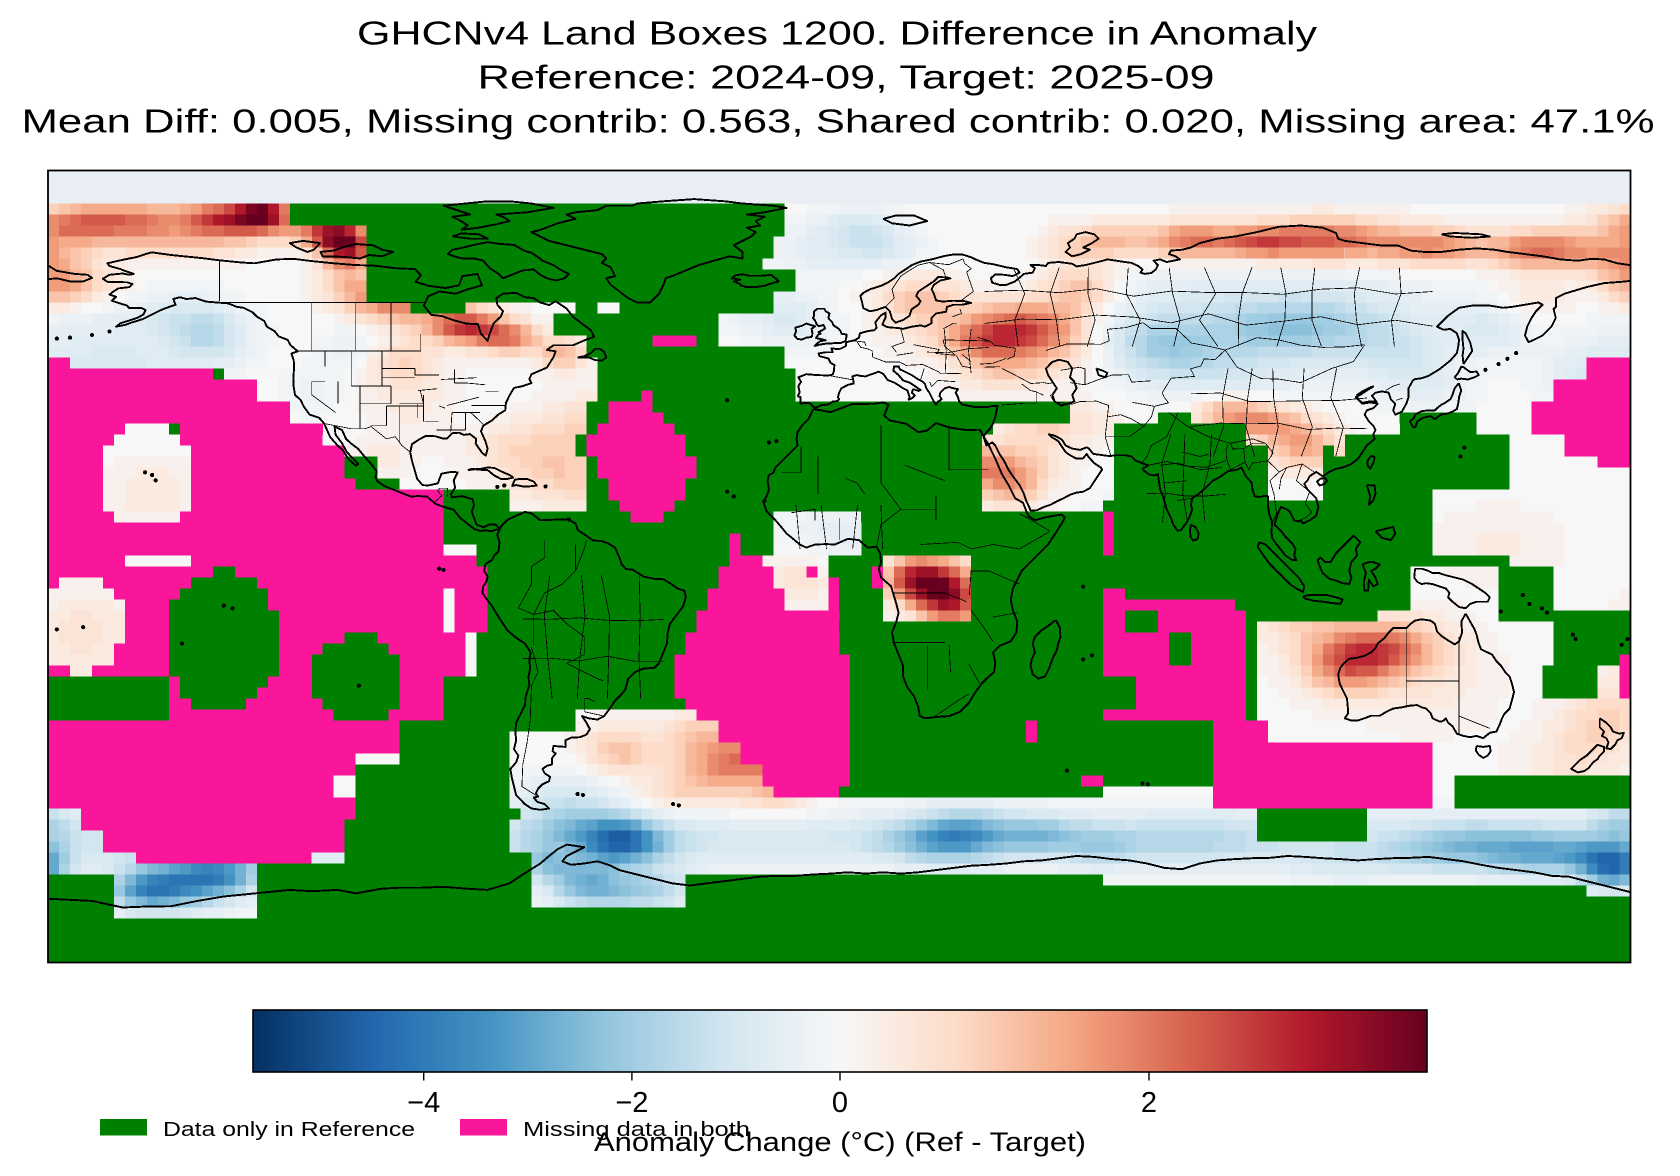 The image size is (1680, 1176). Describe the element at coordinates (289, 1130) in the screenshot. I see `svg-text: Data only in Reference` at that location.